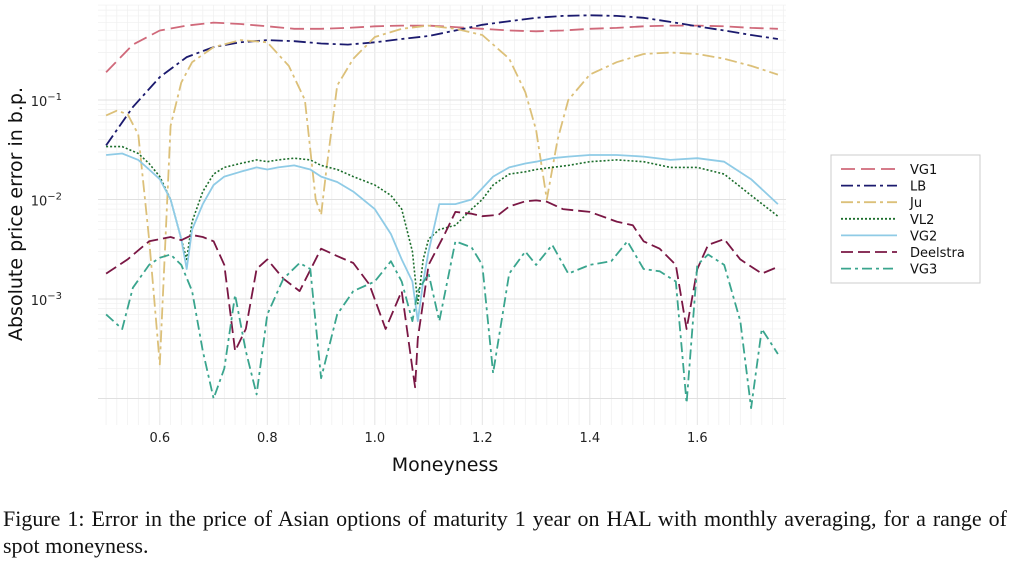 Image resolution: width=1009 pixels, height=565 pixels. Describe the element at coordinates (159, 438) in the screenshot. I see `x-tick-label: 0.6` at that location.